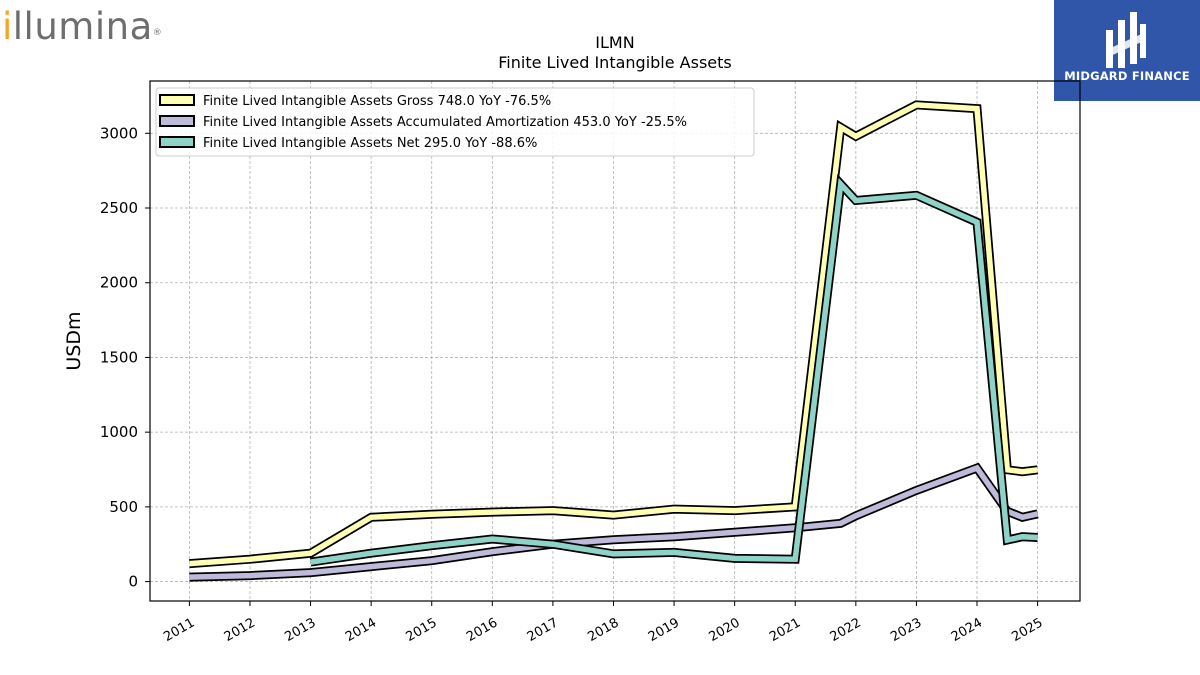 The width and height of the screenshot is (1200, 675). What do you see at coordinates (119, 208) in the screenshot?
I see `y-tick-label: 2500` at bounding box center [119, 208].